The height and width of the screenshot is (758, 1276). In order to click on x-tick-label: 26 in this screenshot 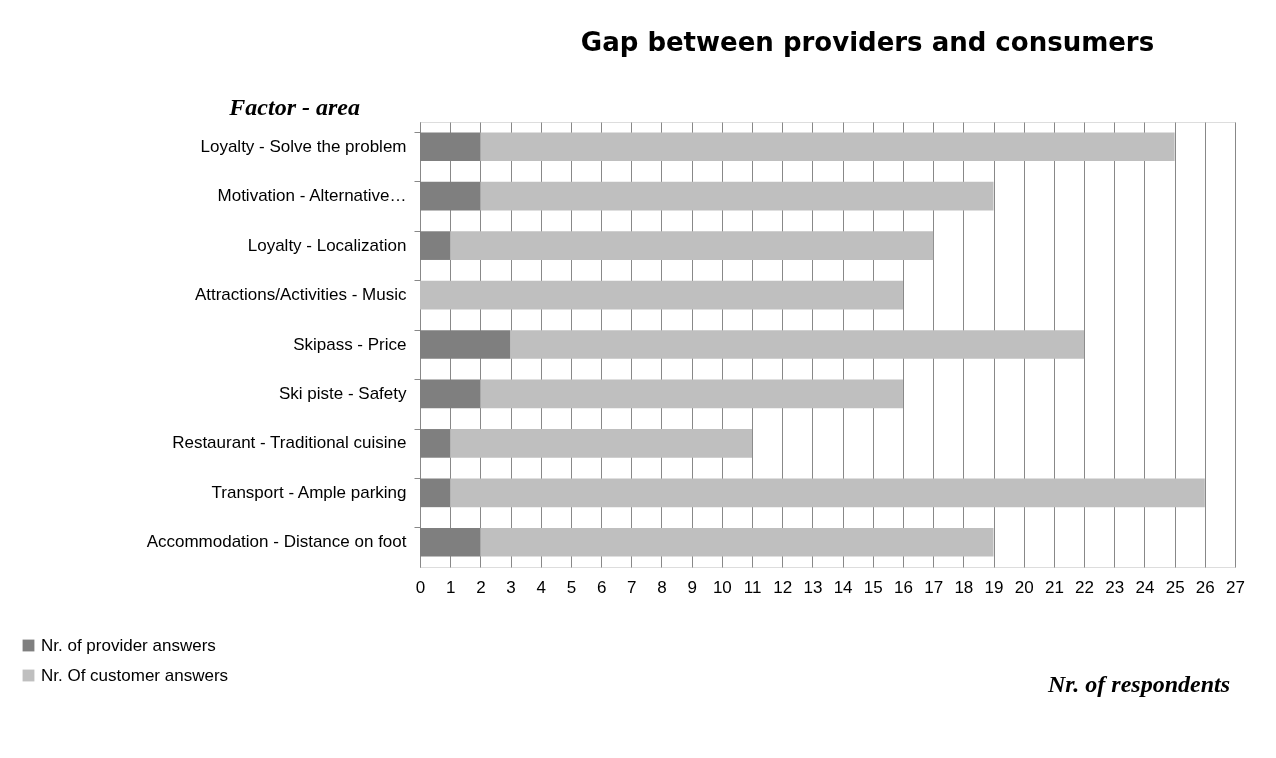, I will do `click(1205, 587)`.